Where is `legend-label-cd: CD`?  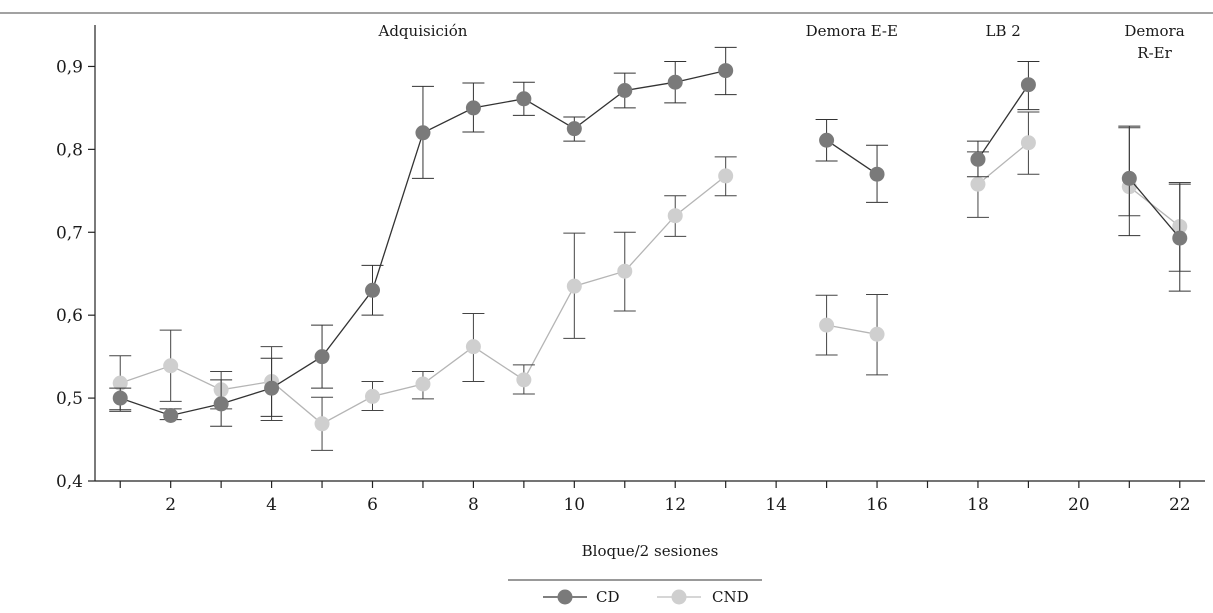
legend-label-cd: CD is located at coordinates (608, 597).